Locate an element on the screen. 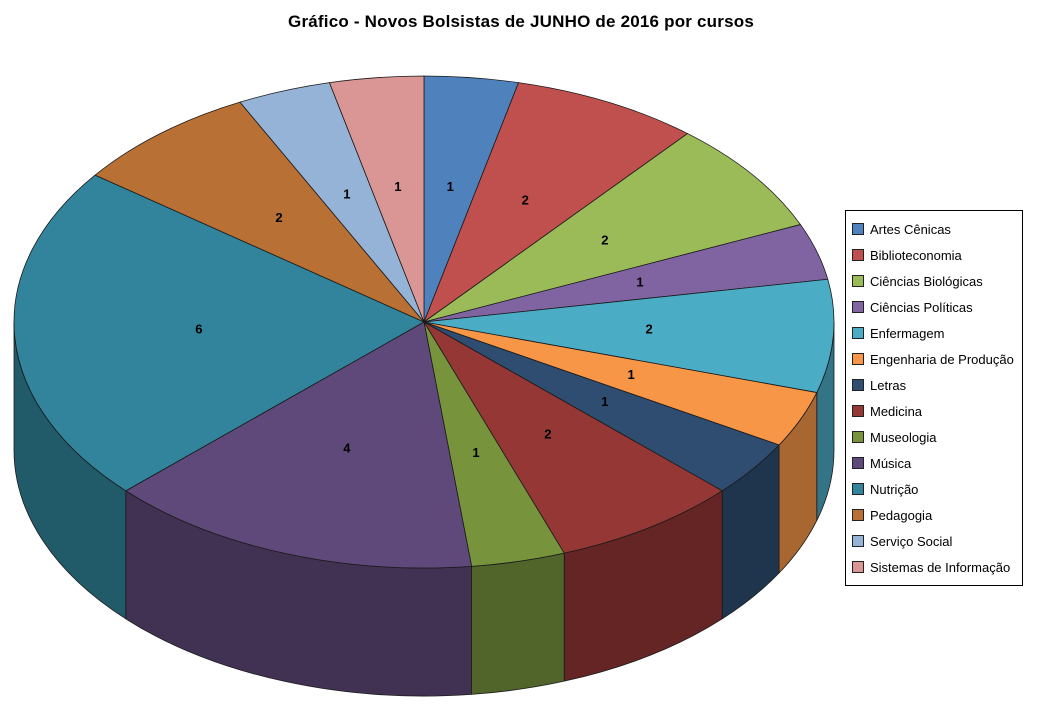 The width and height of the screenshot is (1042, 726). legend-label: Enfermagem is located at coordinates (907, 333).